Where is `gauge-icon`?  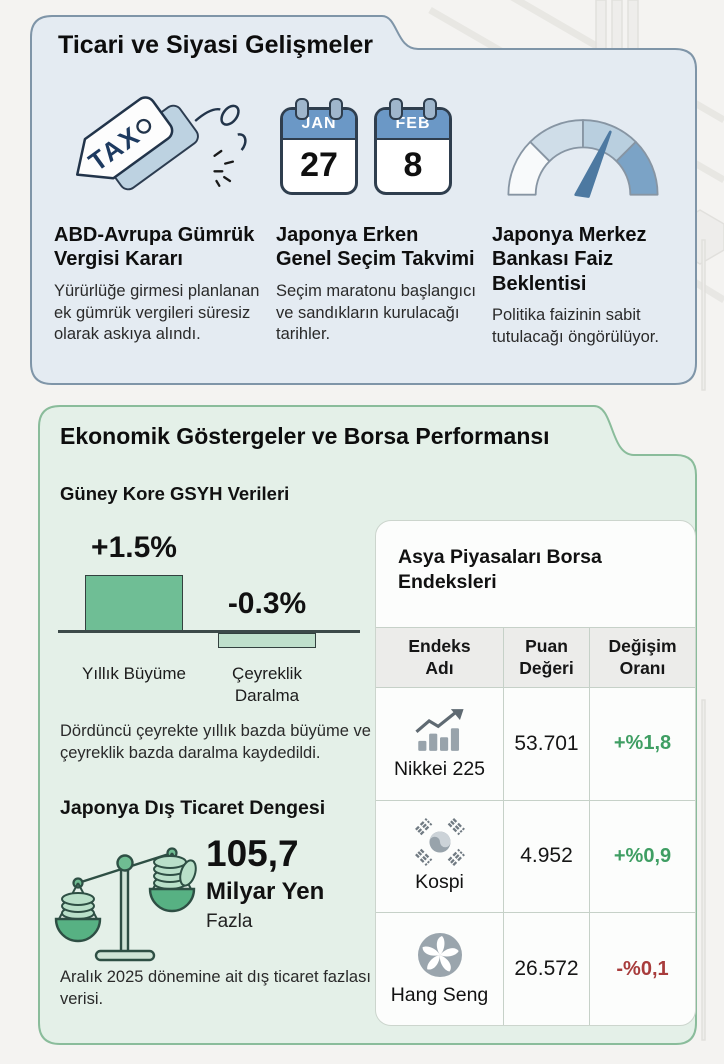 gauge-icon is located at coordinates (591, 151).